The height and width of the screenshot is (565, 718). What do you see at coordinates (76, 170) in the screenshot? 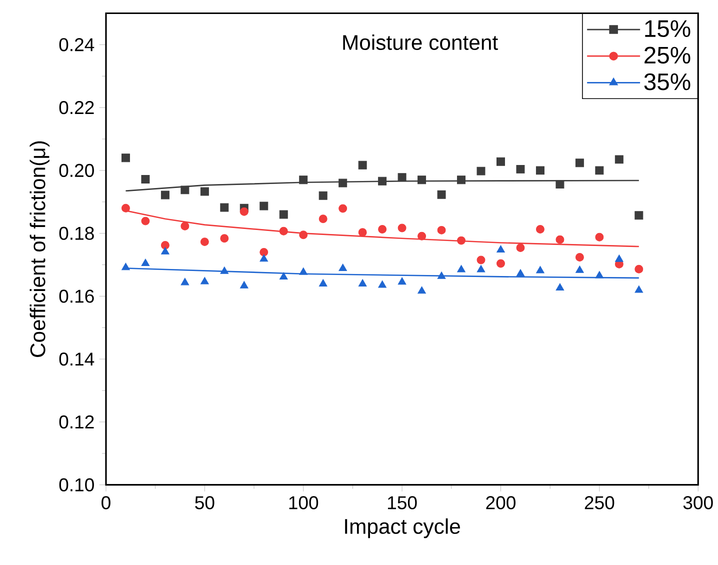
I see `y-tick-label: 0.20` at bounding box center [76, 170].